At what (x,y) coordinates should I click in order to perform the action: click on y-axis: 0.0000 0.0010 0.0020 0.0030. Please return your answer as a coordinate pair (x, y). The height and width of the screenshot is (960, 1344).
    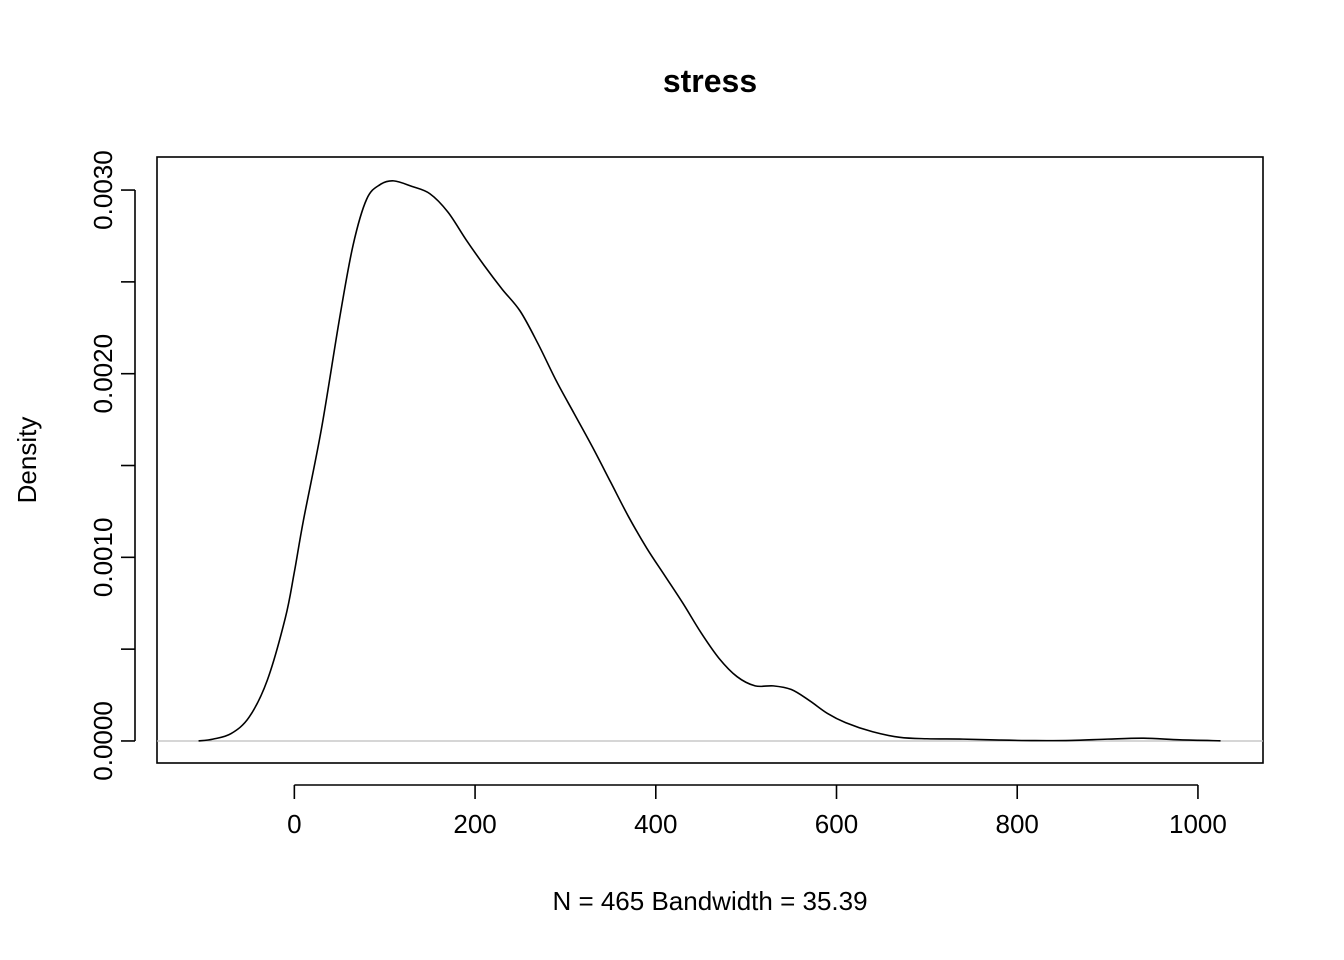
    Looking at the image, I should click on (112, 465).